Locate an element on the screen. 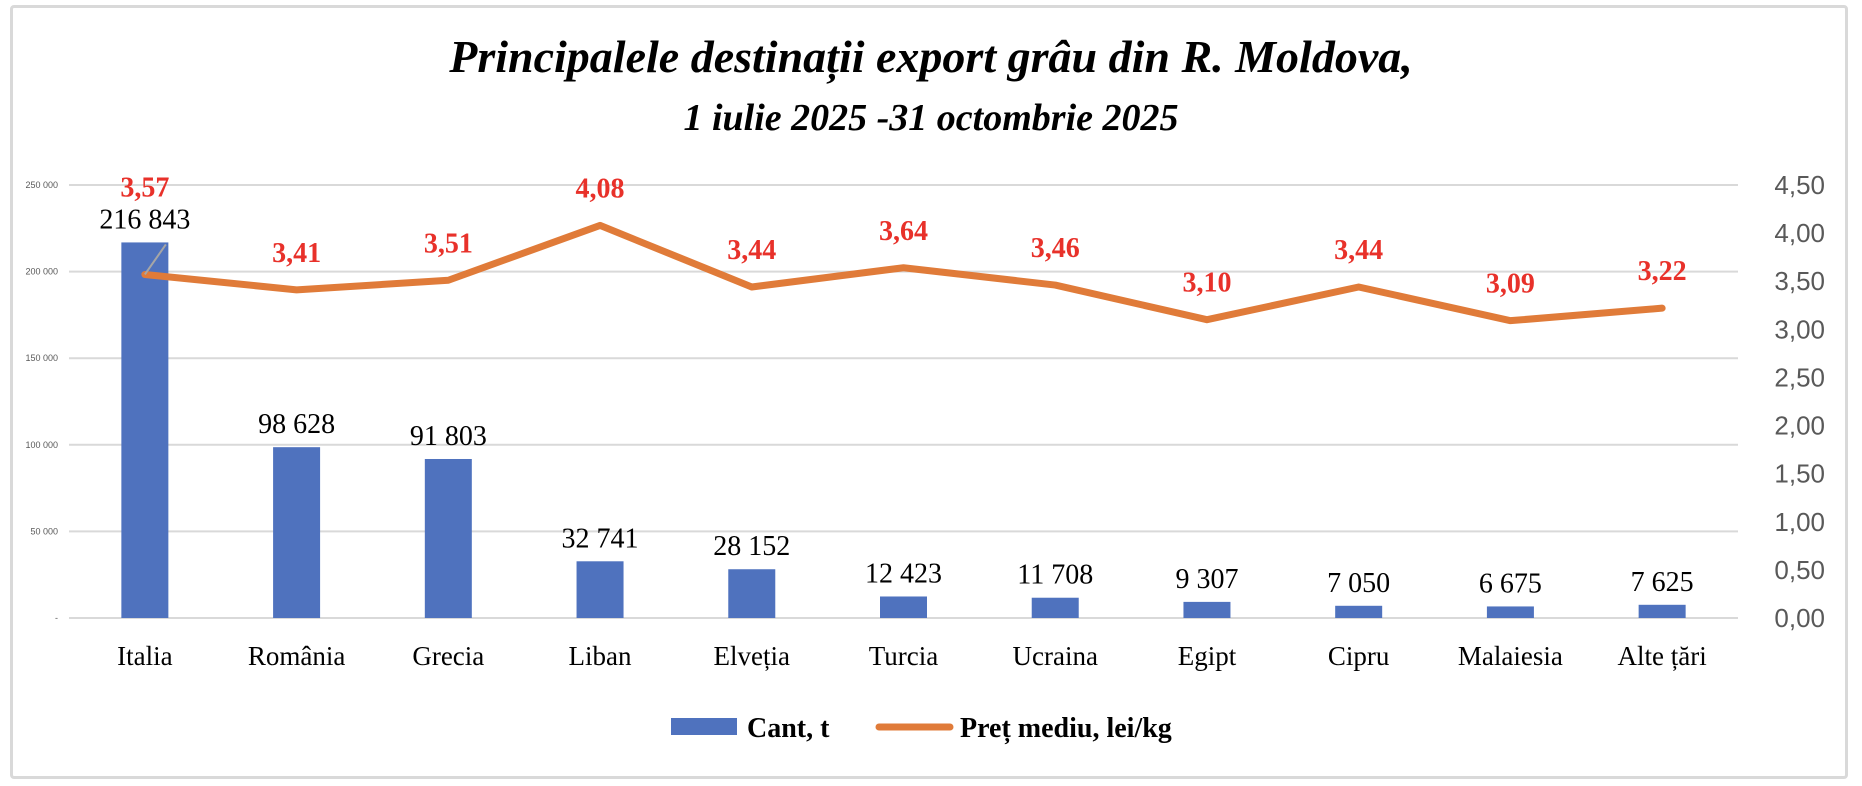 Image resolution: width=1862 pixels, height=786 pixels. bar-italia is located at coordinates (145, 430).